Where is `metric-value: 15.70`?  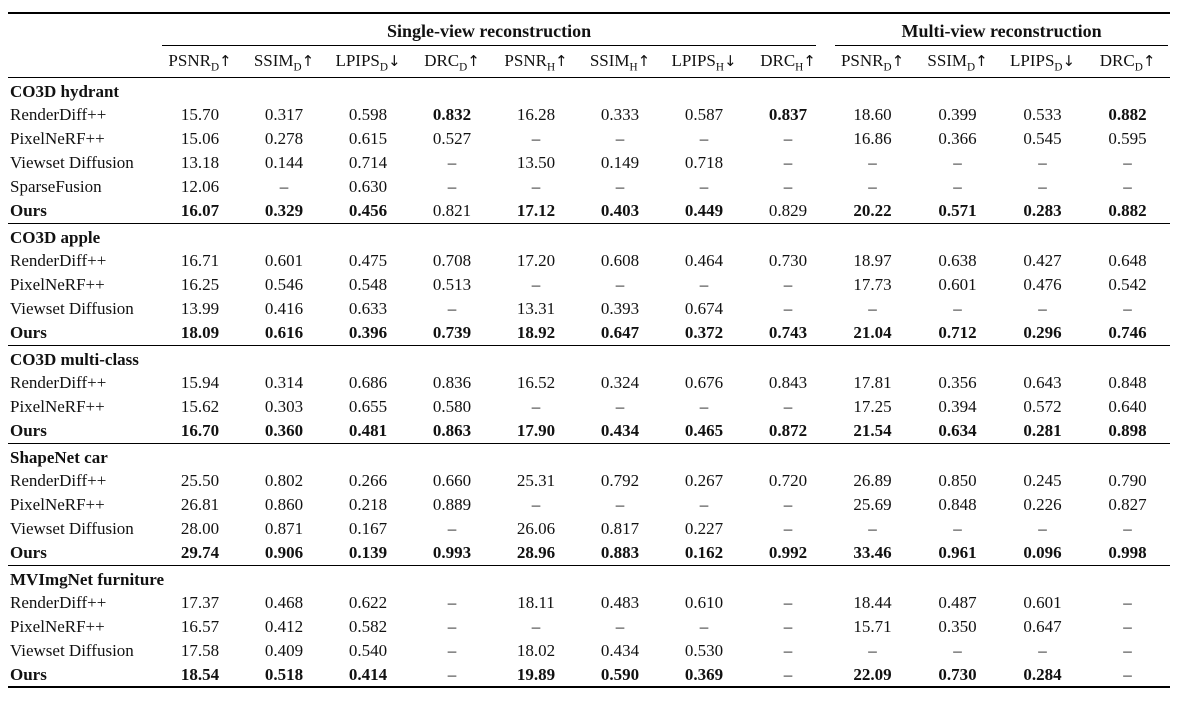
metric-value: 15.70 is located at coordinates (200, 114).